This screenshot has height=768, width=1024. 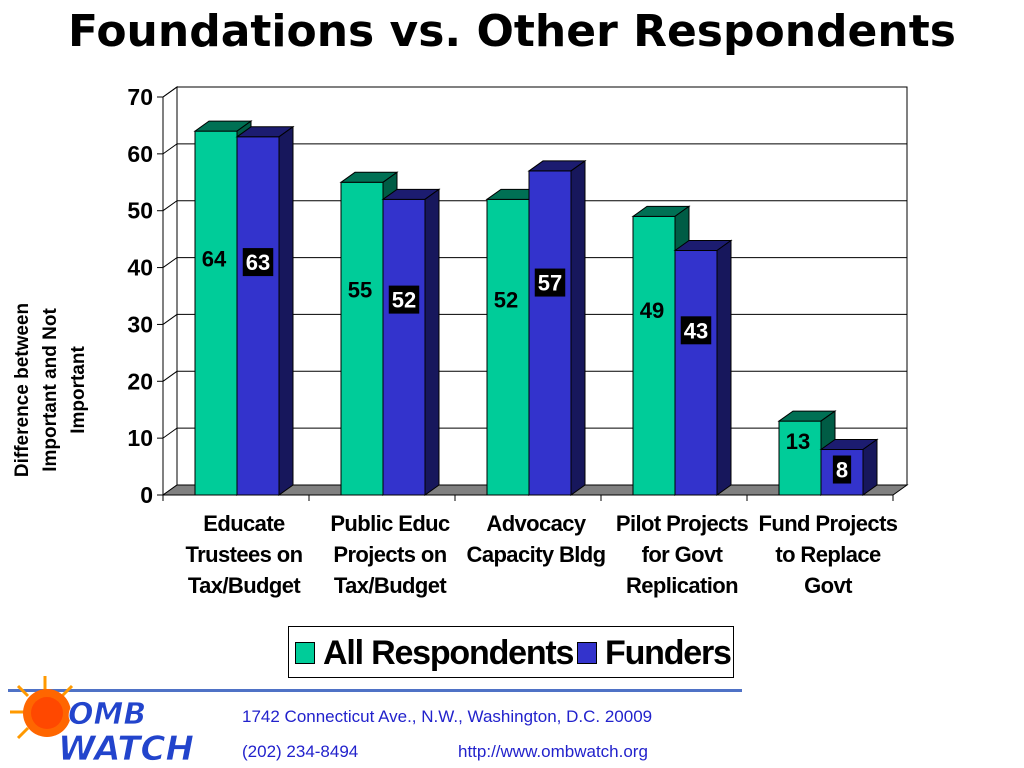 What do you see at coordinates (244, 554) in the screenshot?
I see `x-tick-label: Trustees on` at bounding box center [244, 554].